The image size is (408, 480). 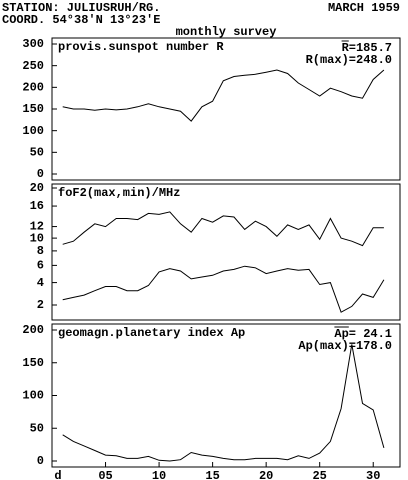 What do you see at coordinates (151, 333) in the screenshot?
I see `panel-title: geomagn.planetary index Ap` at bounding box center [151, 333].